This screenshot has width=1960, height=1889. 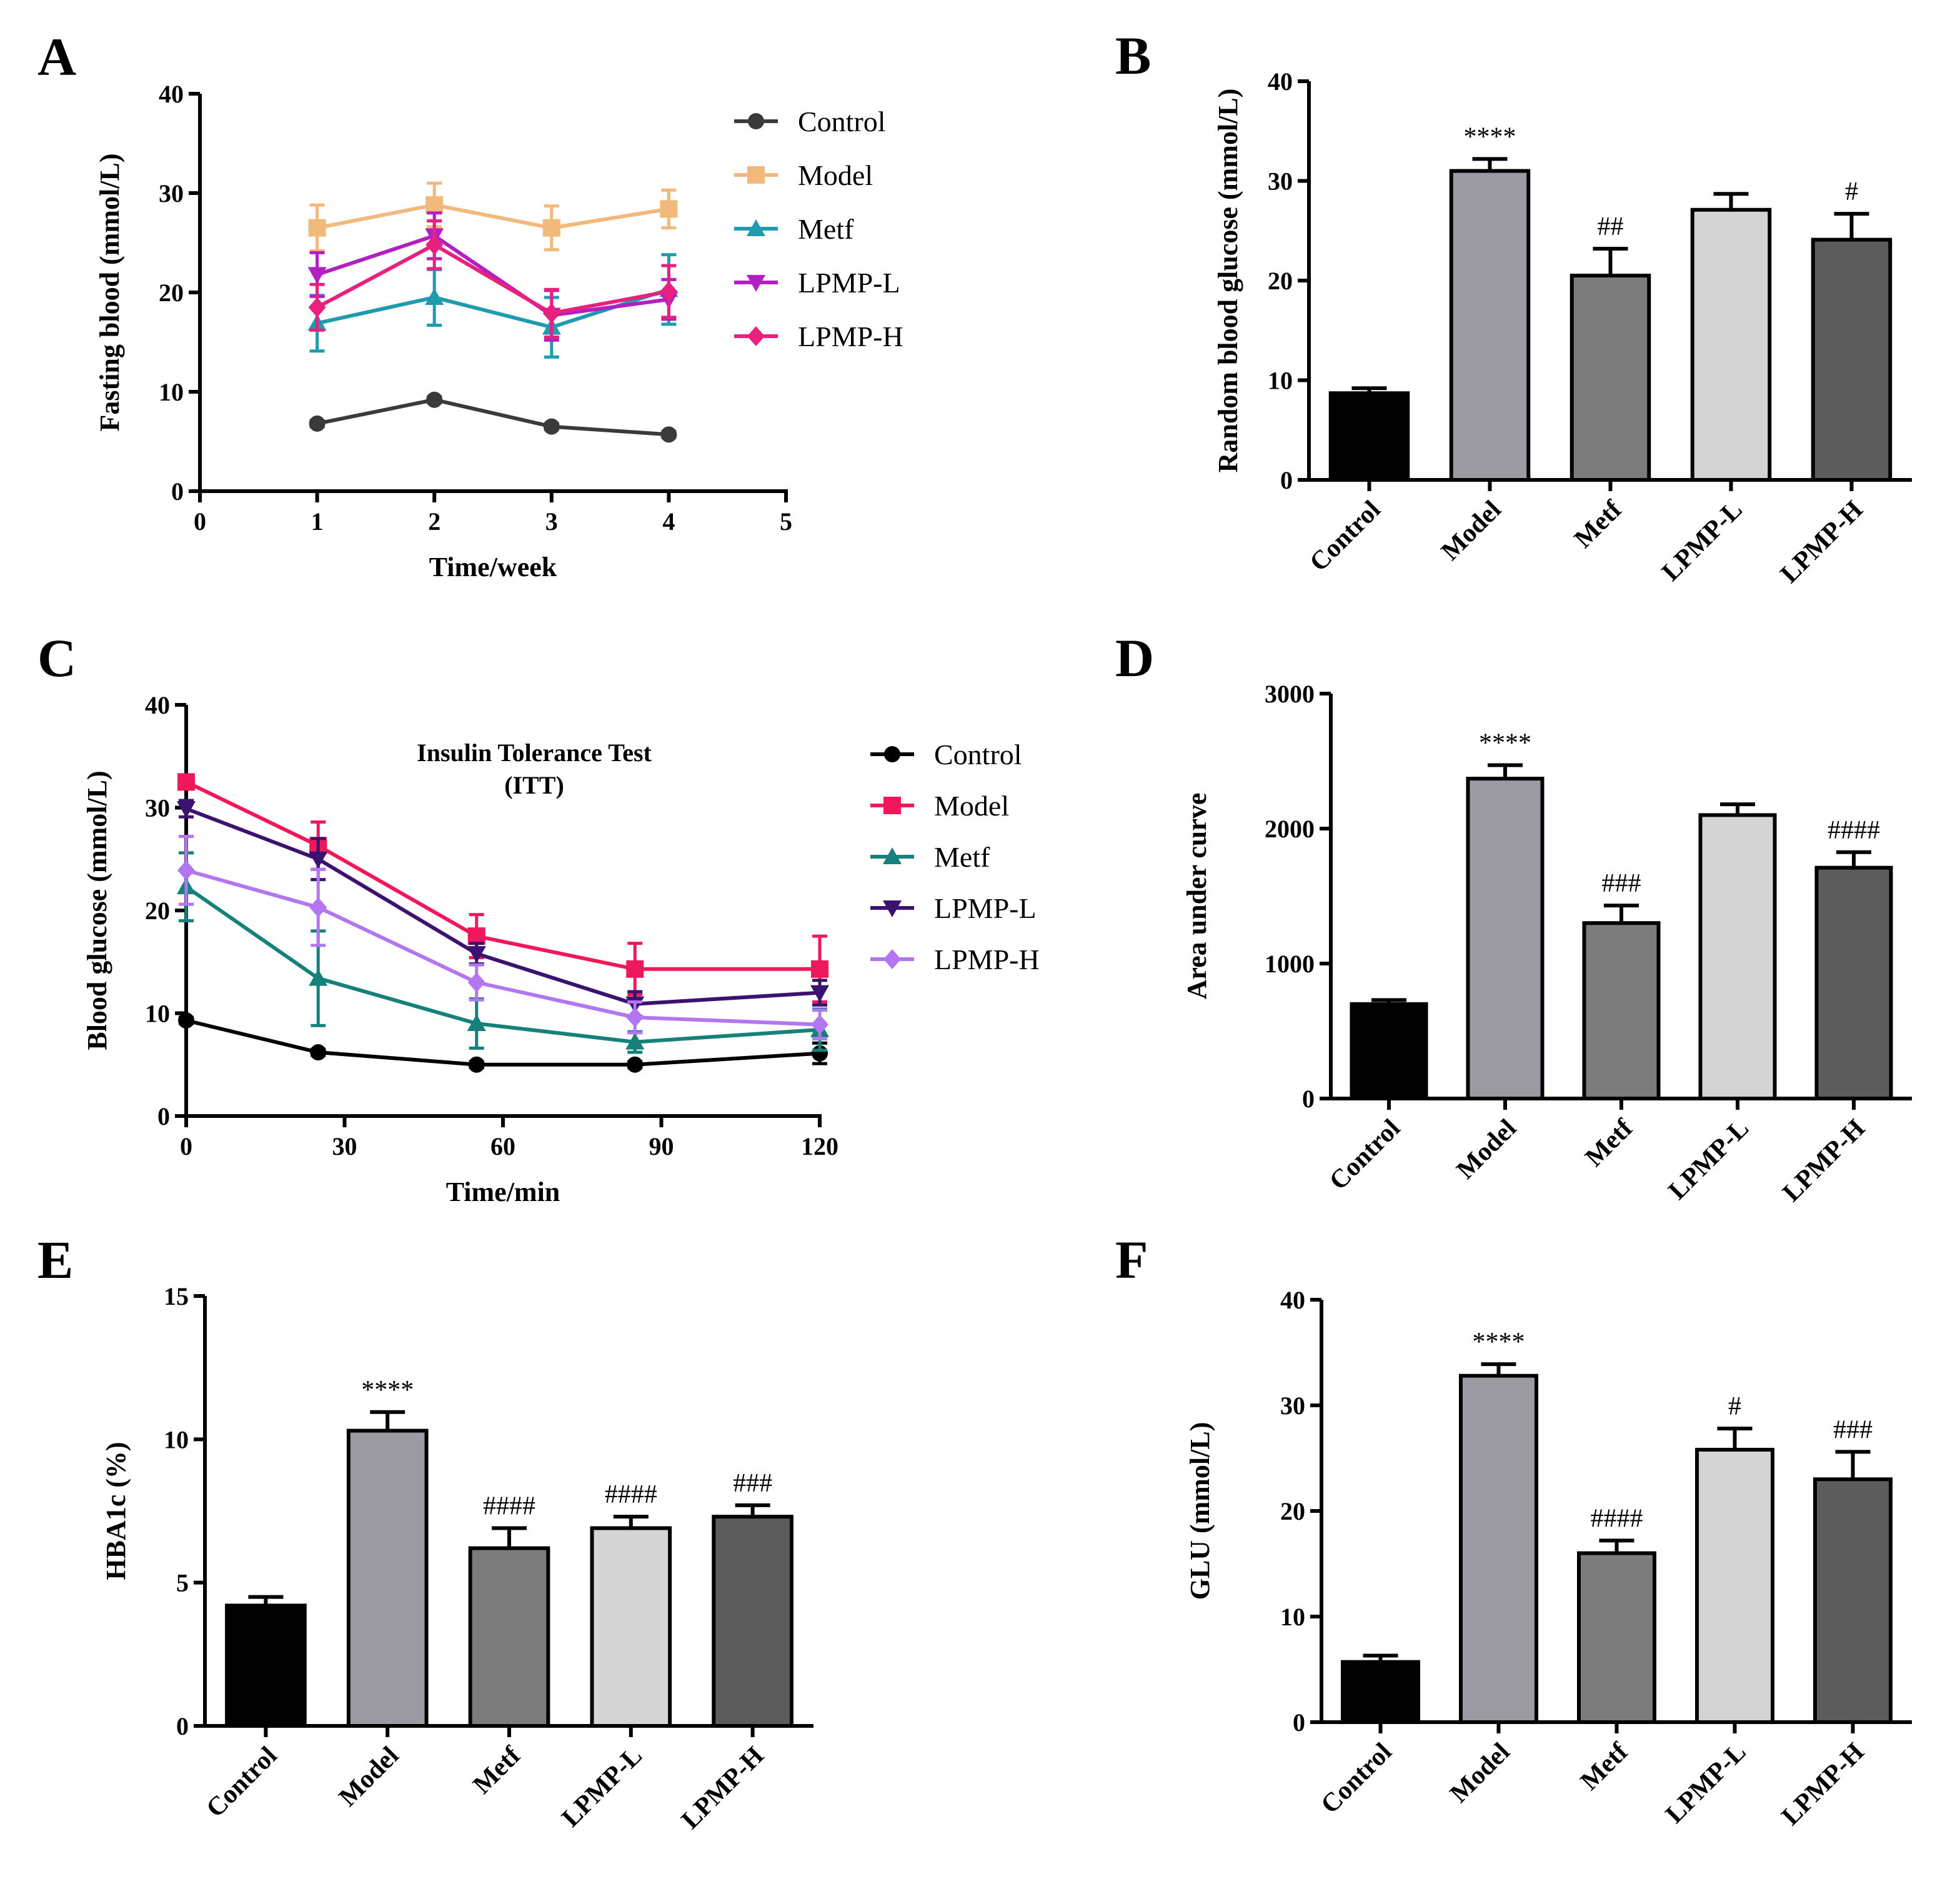 What do you see at coordinates (434, 521) in the screenshot?
I see `x-tick-label: 2` at bounding box center [434, 521].